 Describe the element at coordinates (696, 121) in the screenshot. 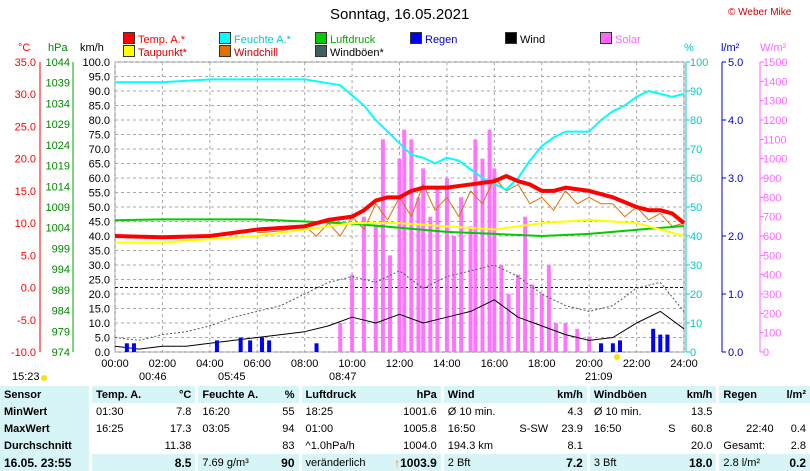

I see `humidity-tick-label: 80` at that location.